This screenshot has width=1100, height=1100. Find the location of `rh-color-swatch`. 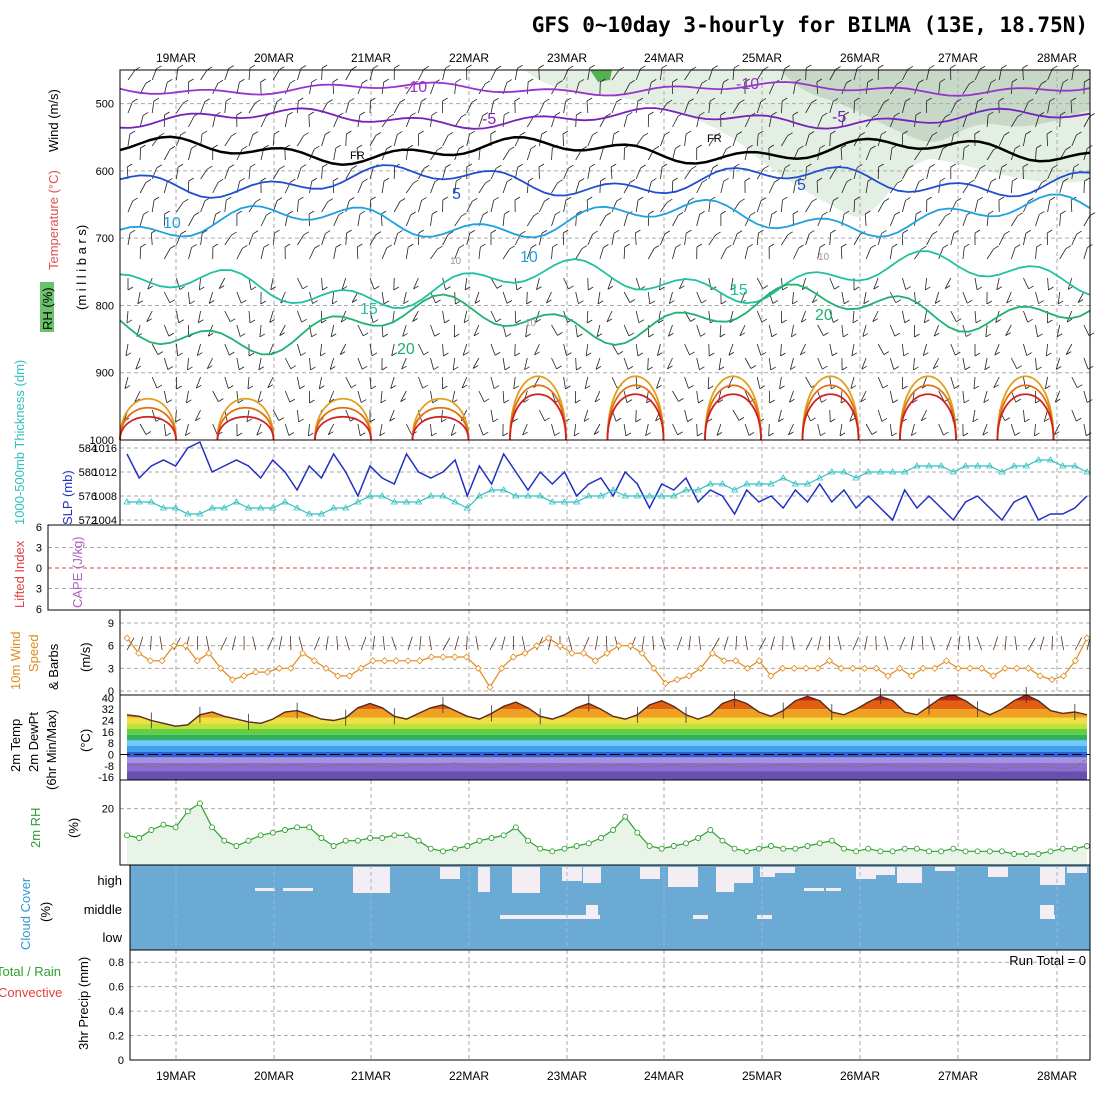

rh-color-swatch is located at coordinates (47, 307).